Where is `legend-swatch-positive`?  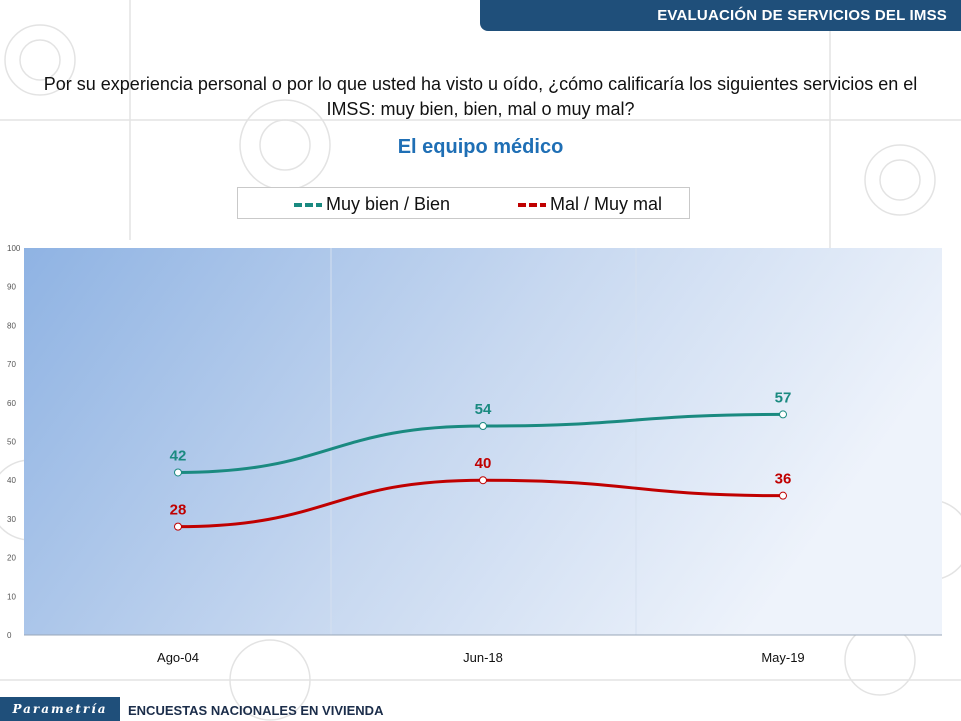
legend-swatch-positive is located at coordinates (308, 204).